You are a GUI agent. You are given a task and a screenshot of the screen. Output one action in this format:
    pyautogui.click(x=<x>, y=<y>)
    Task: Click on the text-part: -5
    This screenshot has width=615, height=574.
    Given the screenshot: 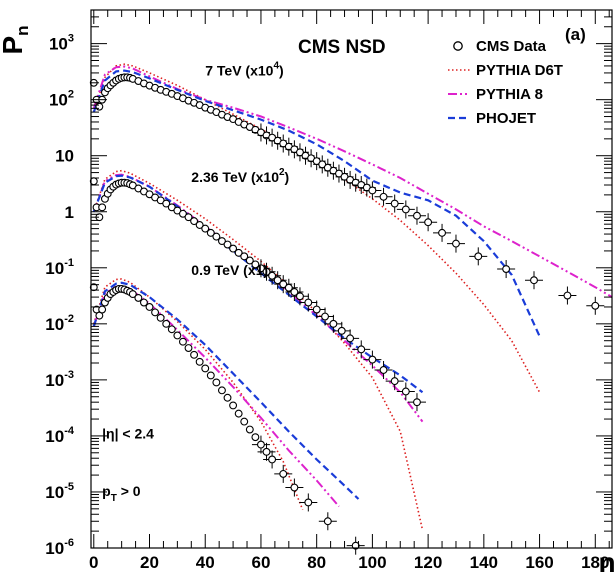 What is the action you would take?
    pyautogui.click(x=69, y=487)
    